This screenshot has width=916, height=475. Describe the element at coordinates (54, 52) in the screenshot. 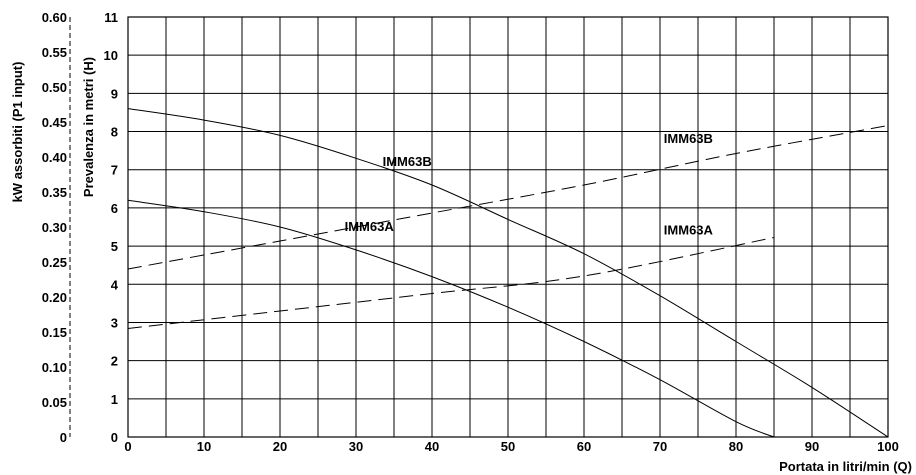

I see `y2-tick-label: 0.55` at that location.